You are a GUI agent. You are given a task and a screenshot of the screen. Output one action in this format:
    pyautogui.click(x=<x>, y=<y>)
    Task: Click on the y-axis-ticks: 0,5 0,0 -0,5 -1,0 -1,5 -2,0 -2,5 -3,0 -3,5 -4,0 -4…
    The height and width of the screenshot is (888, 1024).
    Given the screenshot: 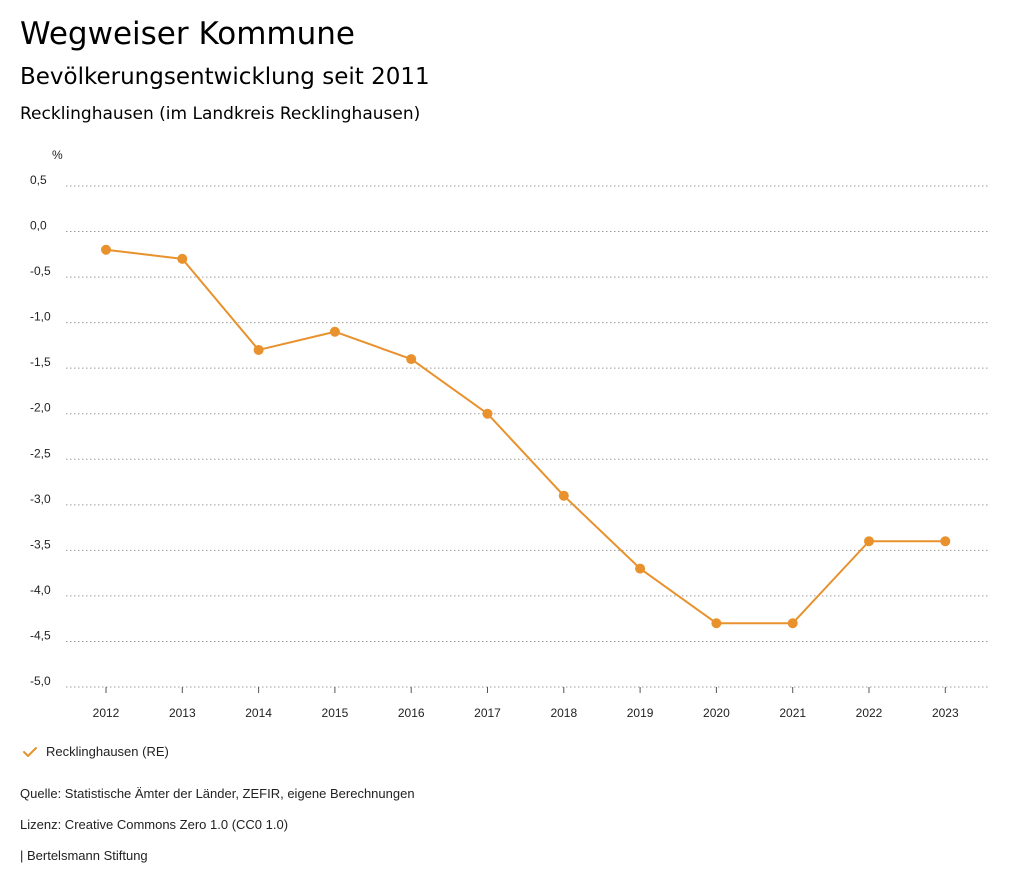 What is the action you would take?
    pyautogui.click(x=40, y=430)
    